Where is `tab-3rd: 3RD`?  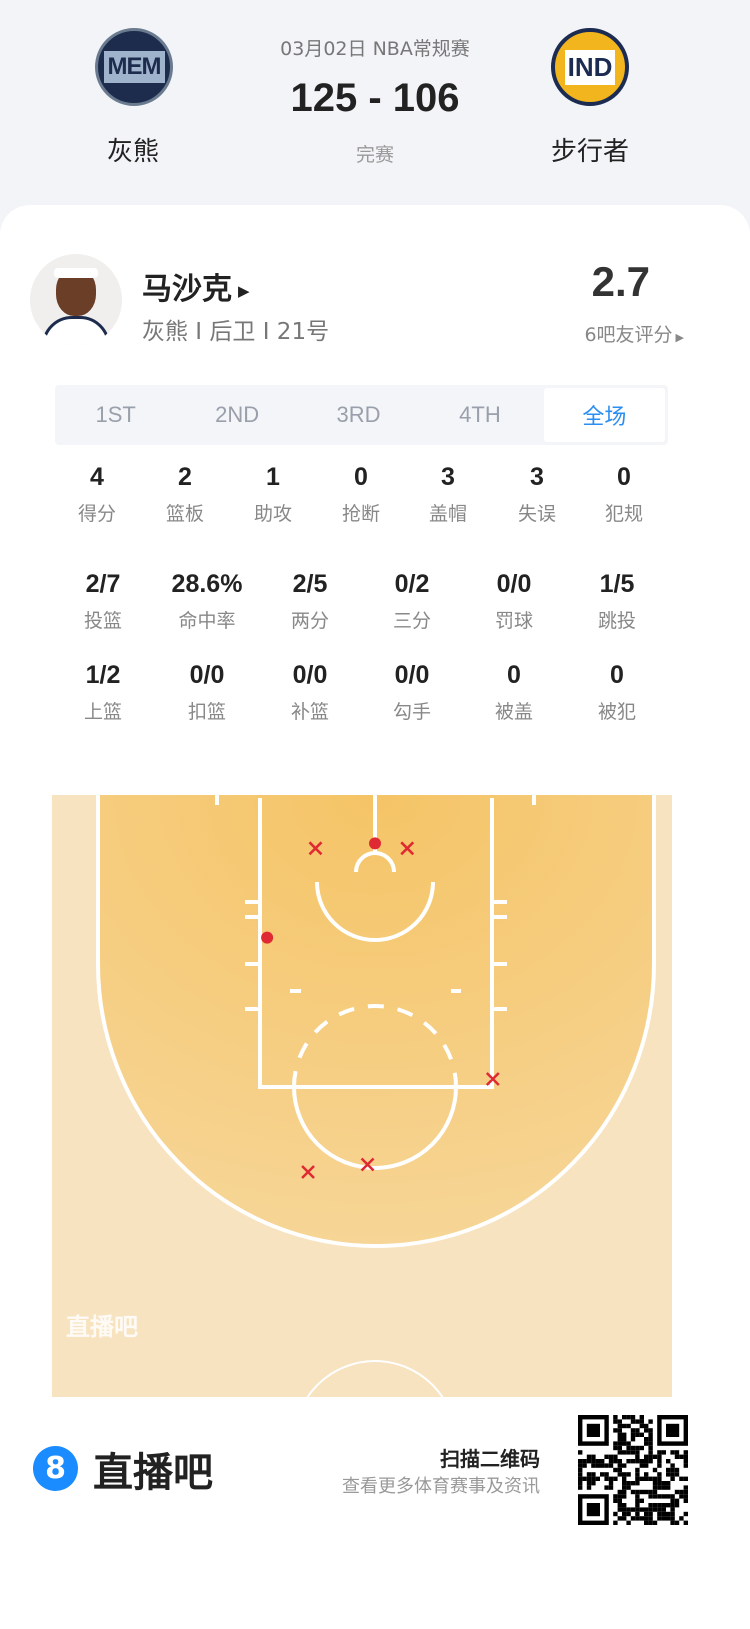 tab-3rd: 3RD is located at coordinates (358, 414).